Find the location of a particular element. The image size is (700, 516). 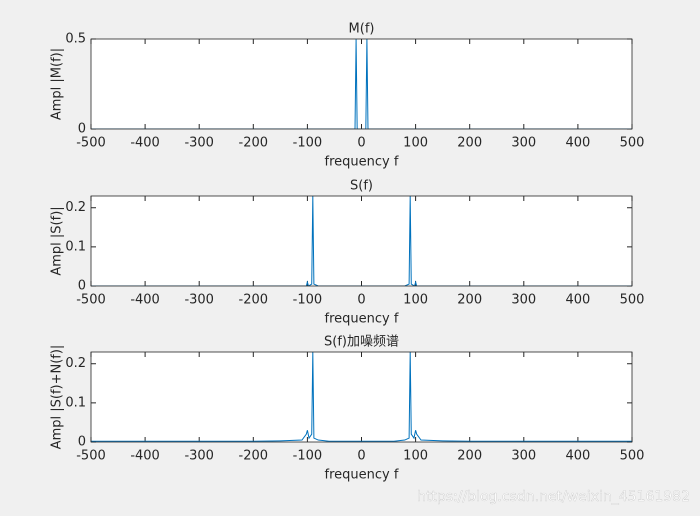

y-axis-label: Ampl |M(f)| is located at coordinates (57, 84).